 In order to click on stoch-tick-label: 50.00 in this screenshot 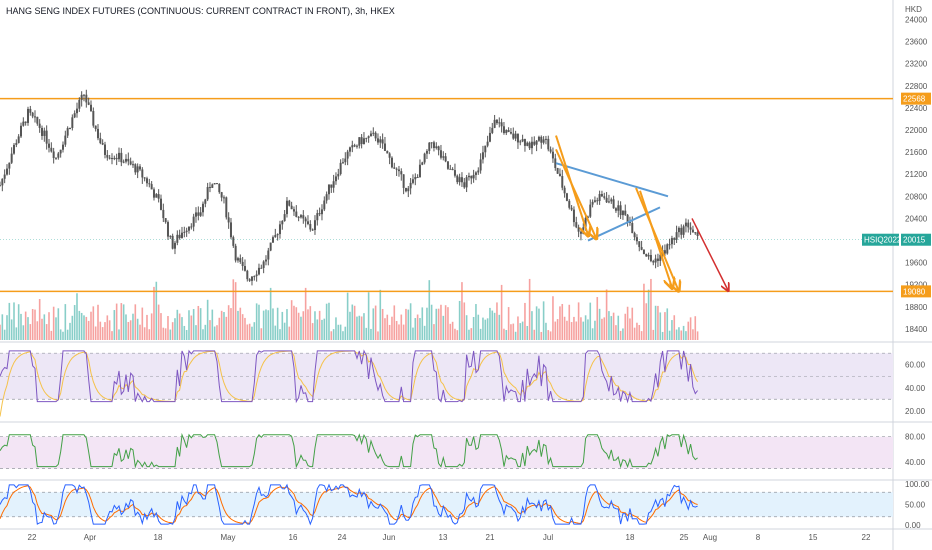, I will do `click(915, 505)`.